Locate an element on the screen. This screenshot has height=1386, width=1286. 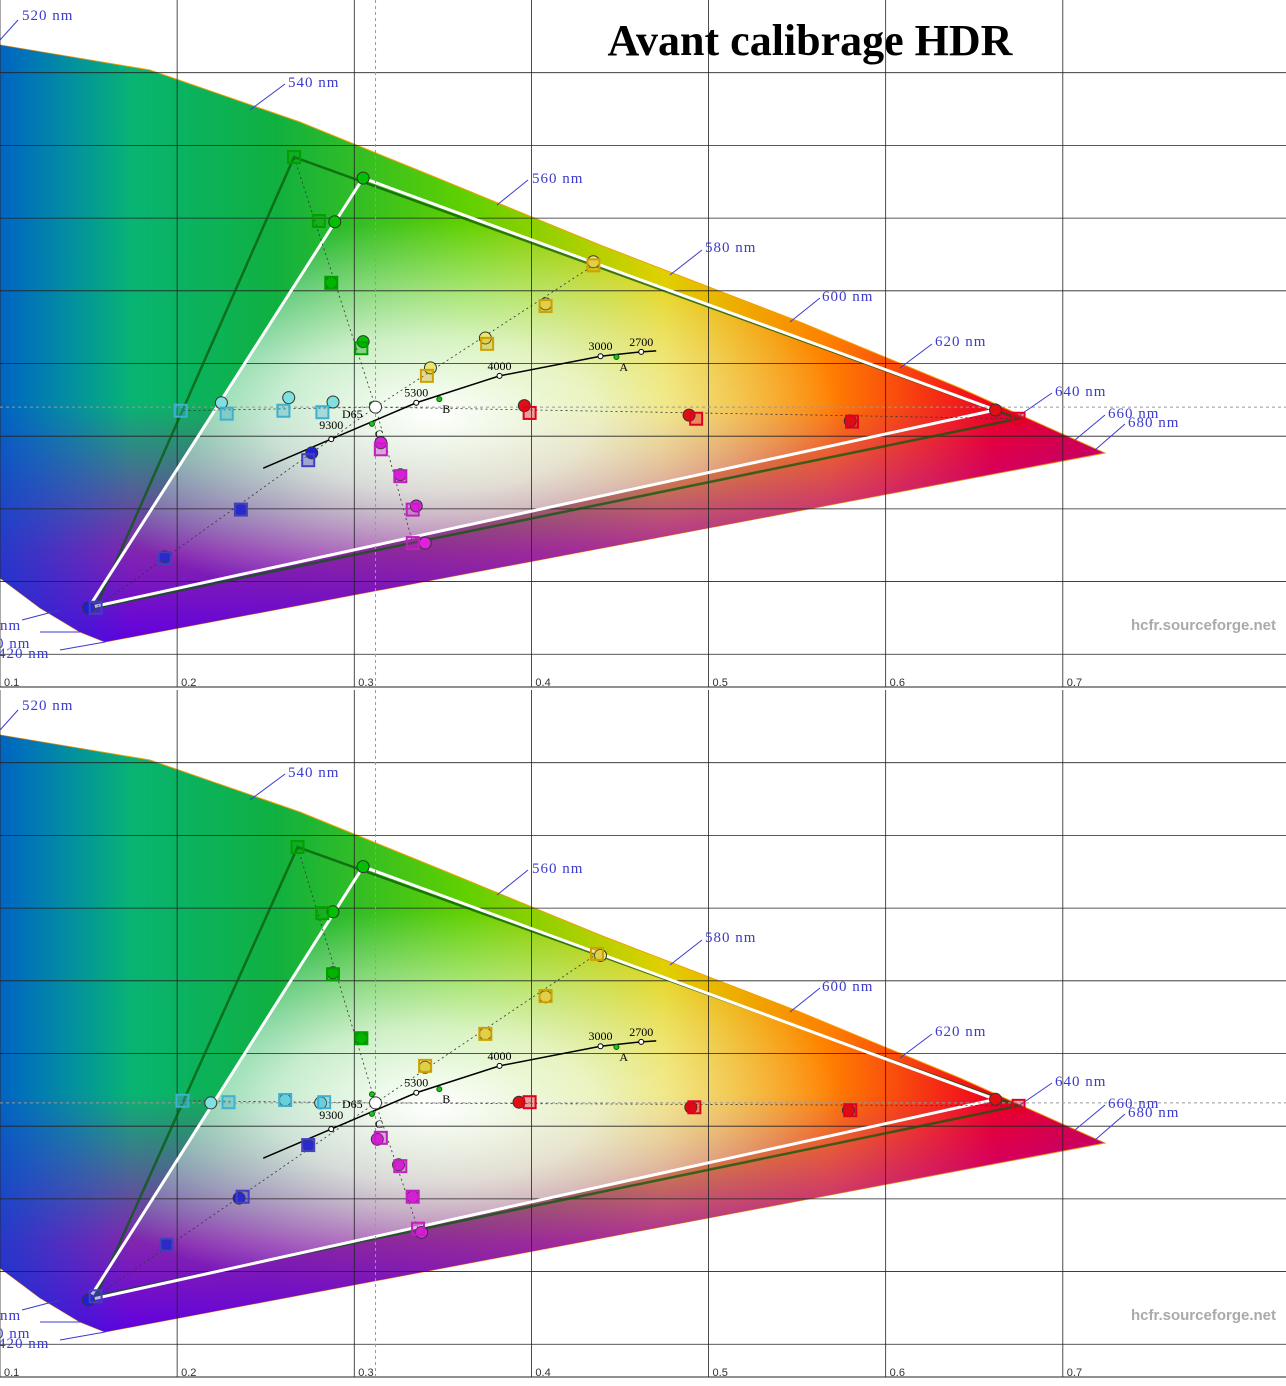
wavelength-label: 520 nm is located at coordinates (47, 706).